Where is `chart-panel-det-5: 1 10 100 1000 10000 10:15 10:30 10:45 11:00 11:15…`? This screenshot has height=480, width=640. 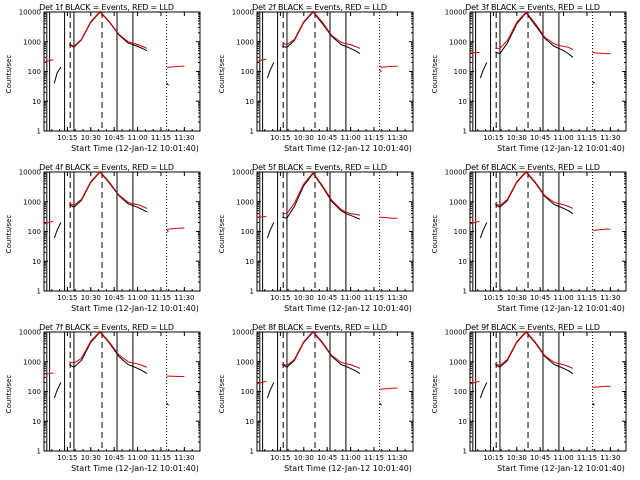 chart-panel-det-5: 1 10 100 1000 10000 10:15 10:30 10:45 11:00 11:15… is located at coordinates (319, 240).